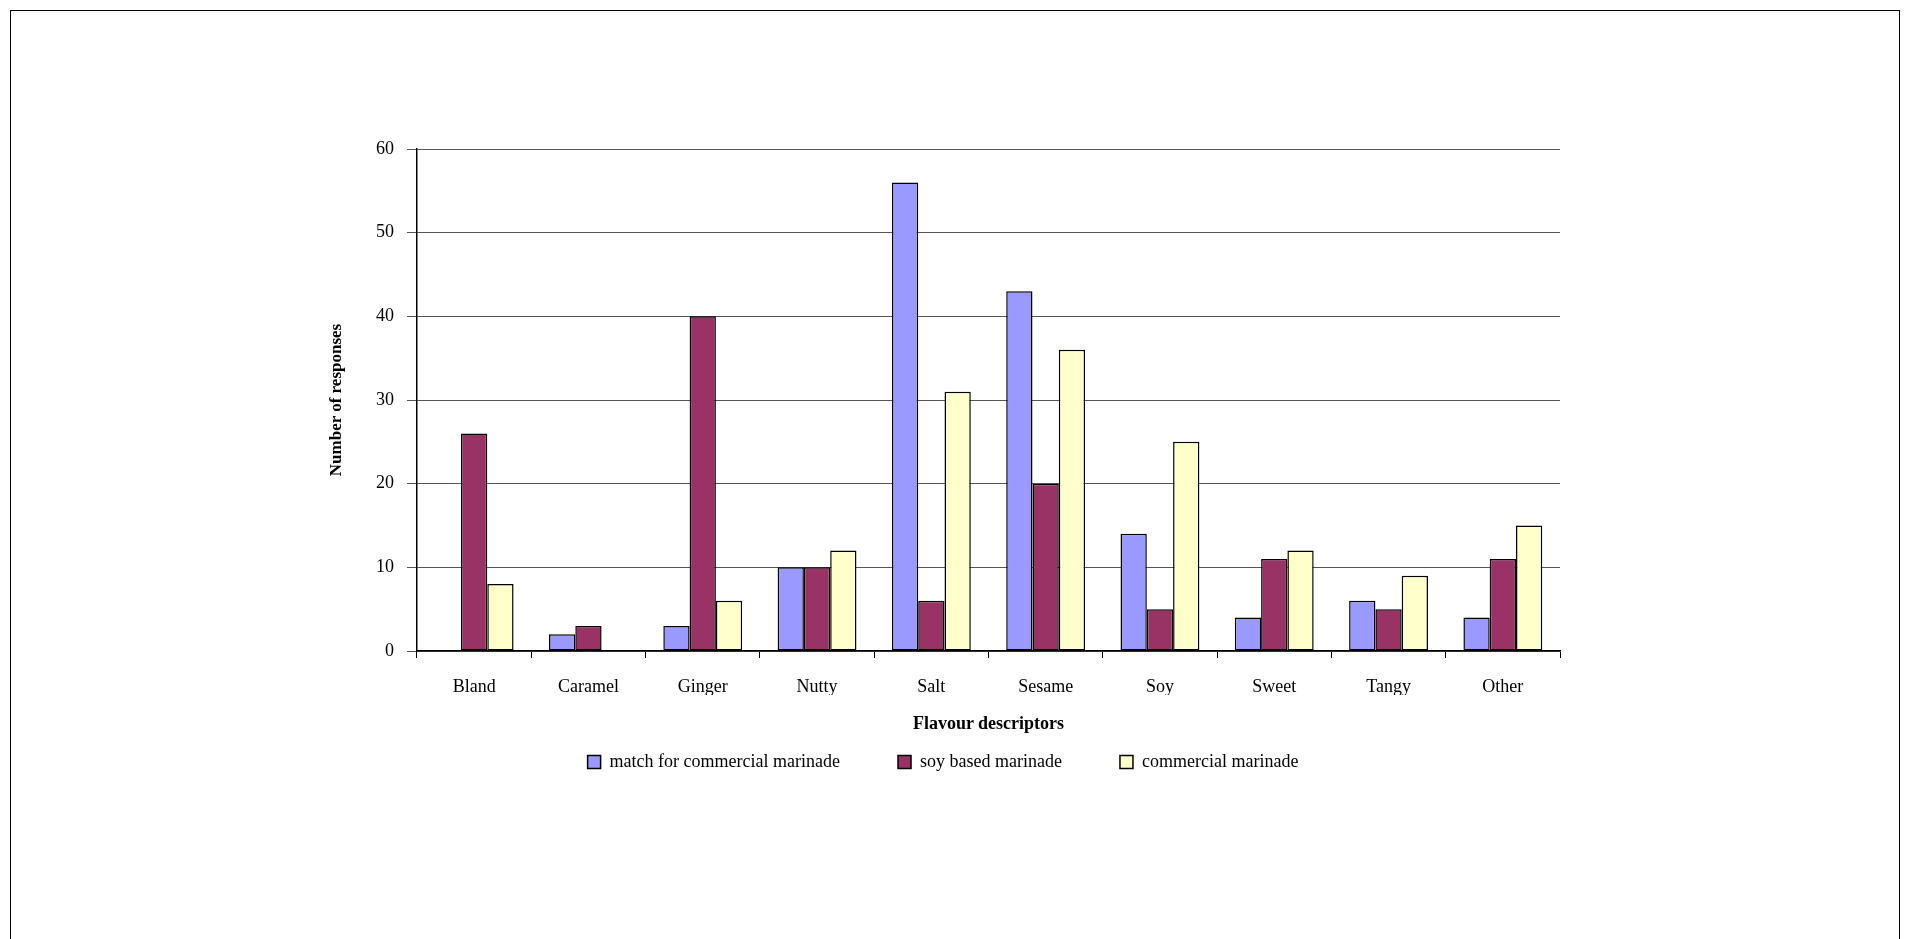 The width and height of the screenshot is (1912, 939). What do you see at coordinates (1503, 685) in the screenshot?
I see `x-tick-label: Other` at bounding box center [1503, 685].